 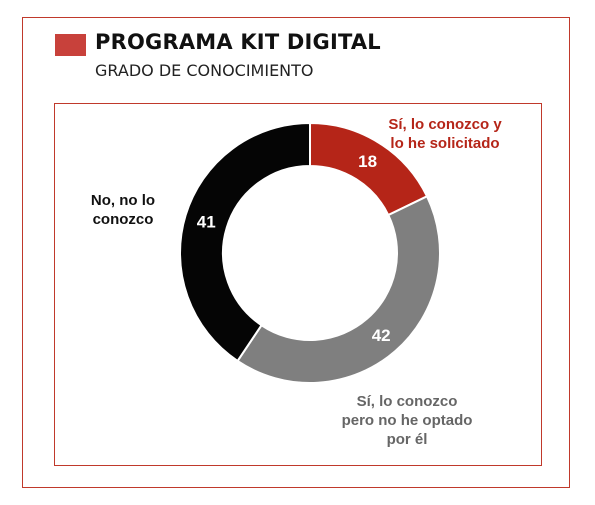 I want to click on donut-slice-no-optado, so click(x=338, y=289).